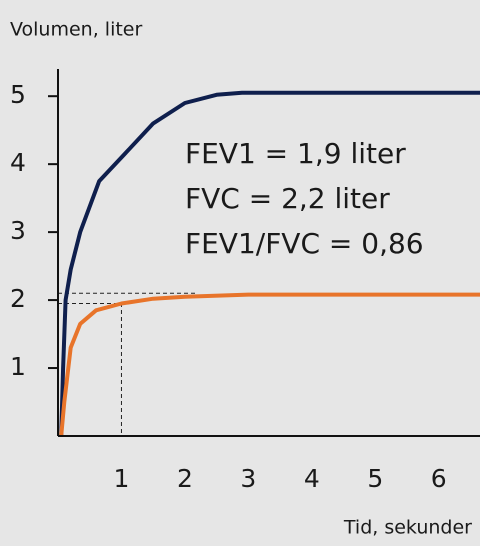  What do you see at coordinates (375, 478) in the screenshot?
I see `x-tick-label: 5` at bounding box center [375, 478].